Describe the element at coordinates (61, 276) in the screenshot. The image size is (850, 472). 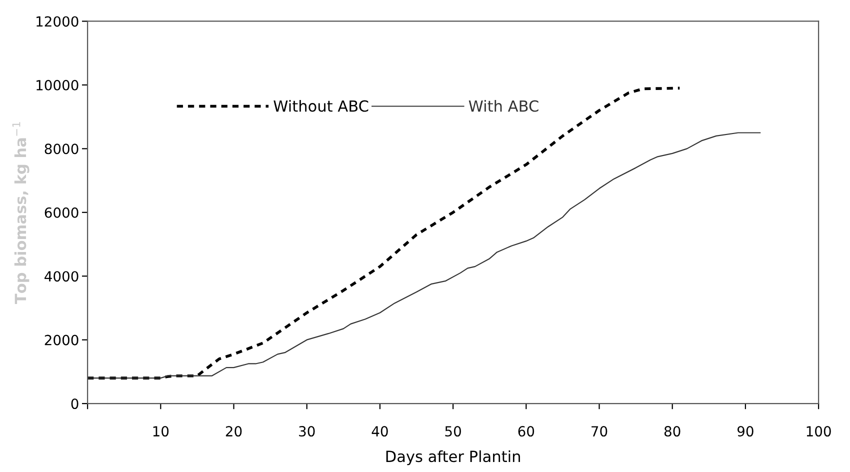
I see `y-tick-label: 4000` at that location.